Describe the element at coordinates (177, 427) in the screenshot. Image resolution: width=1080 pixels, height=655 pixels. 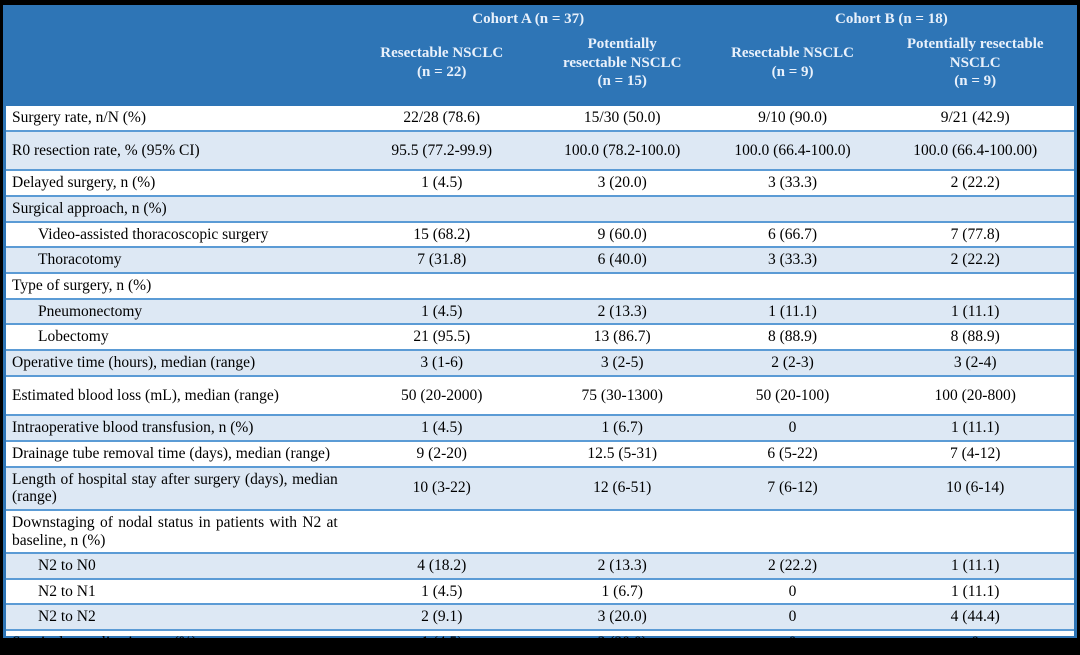
I see `row-label: Intraoperative blood transfusion, n (%)` at that location.